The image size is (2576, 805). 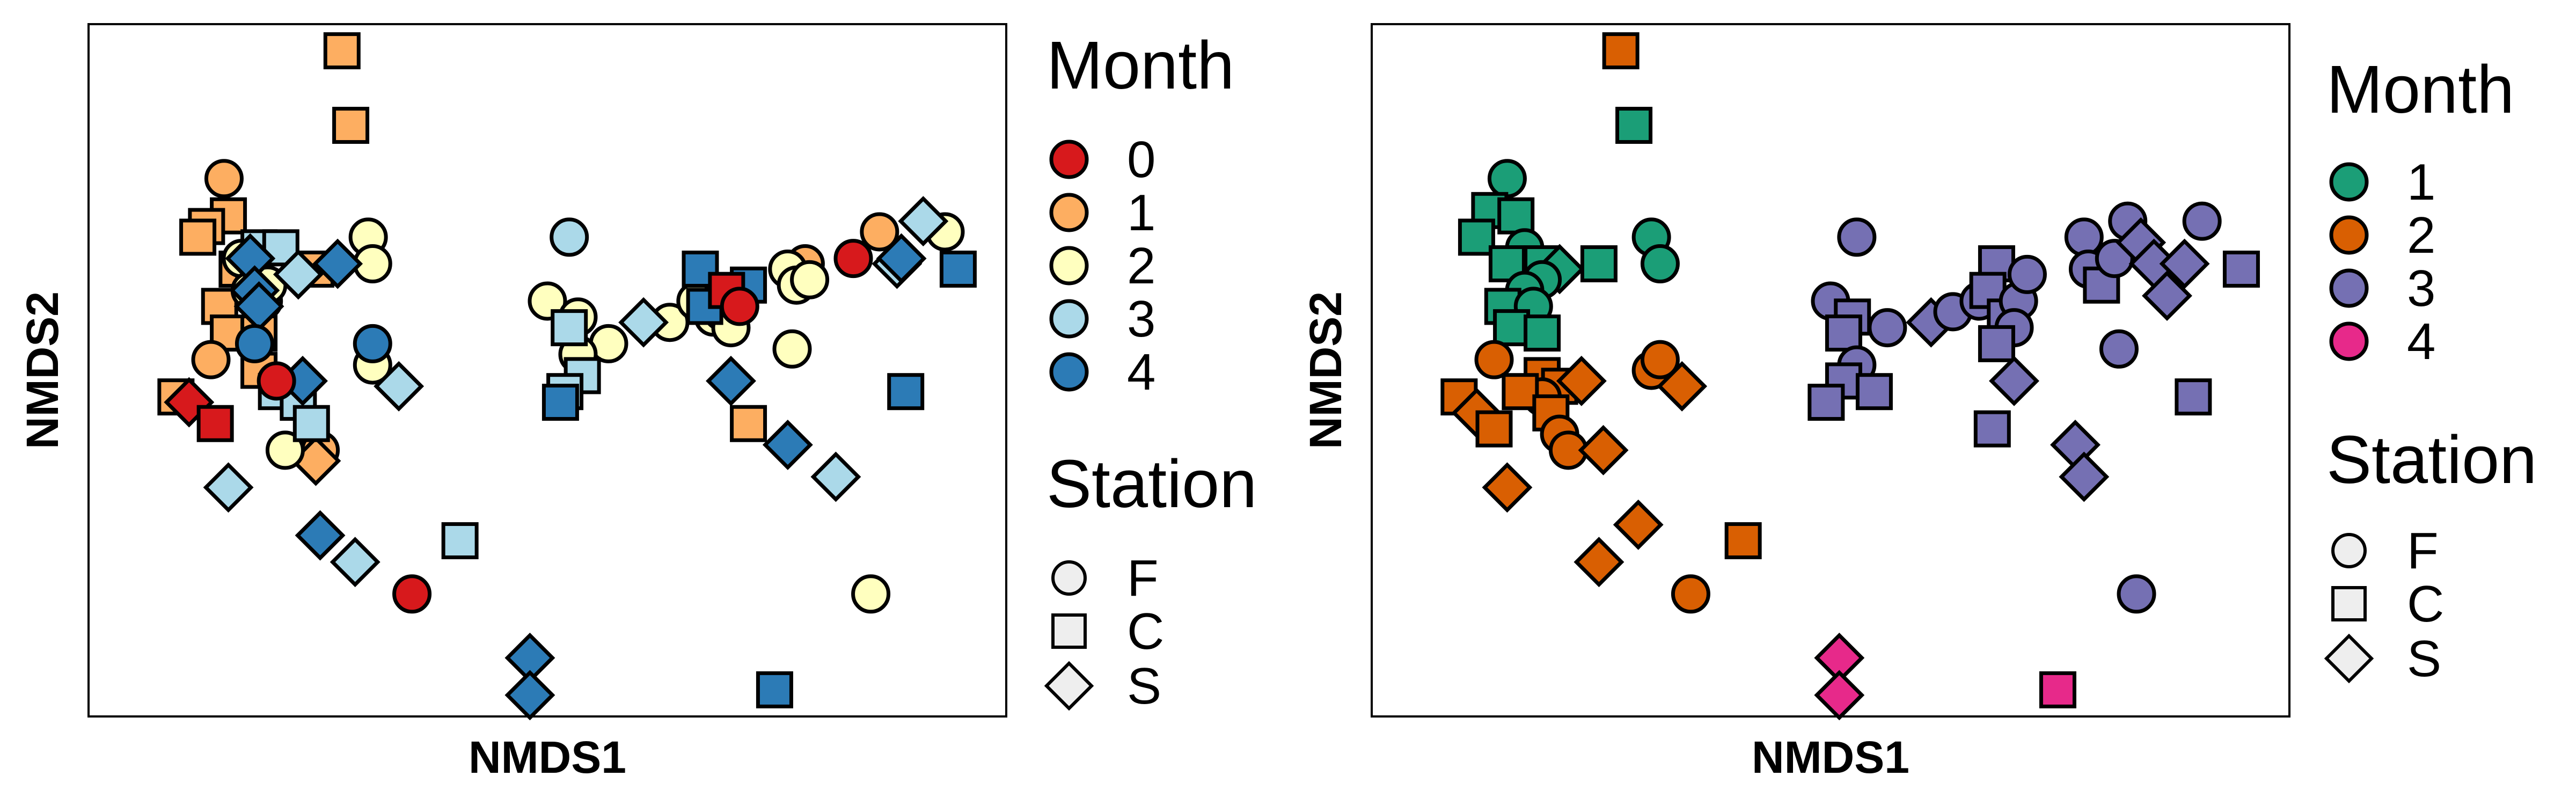 I want to click on legend-item-station-c: C, so click(x=1107, y=631).